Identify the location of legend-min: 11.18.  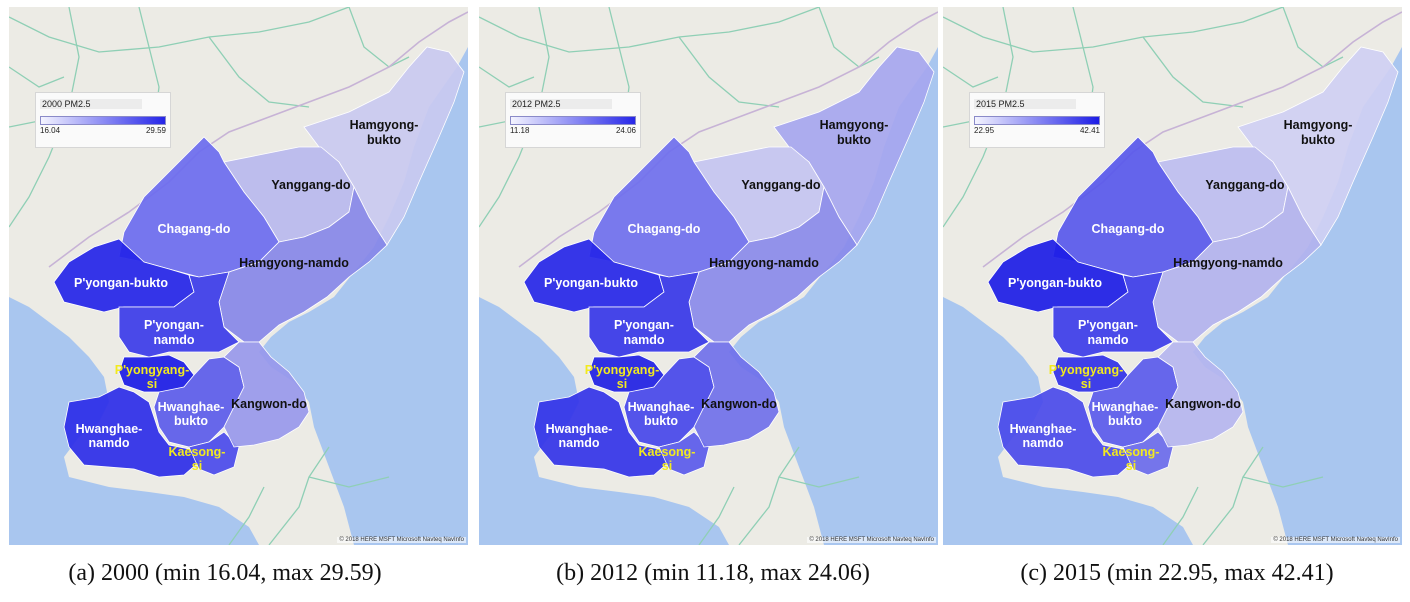
(520, 130).